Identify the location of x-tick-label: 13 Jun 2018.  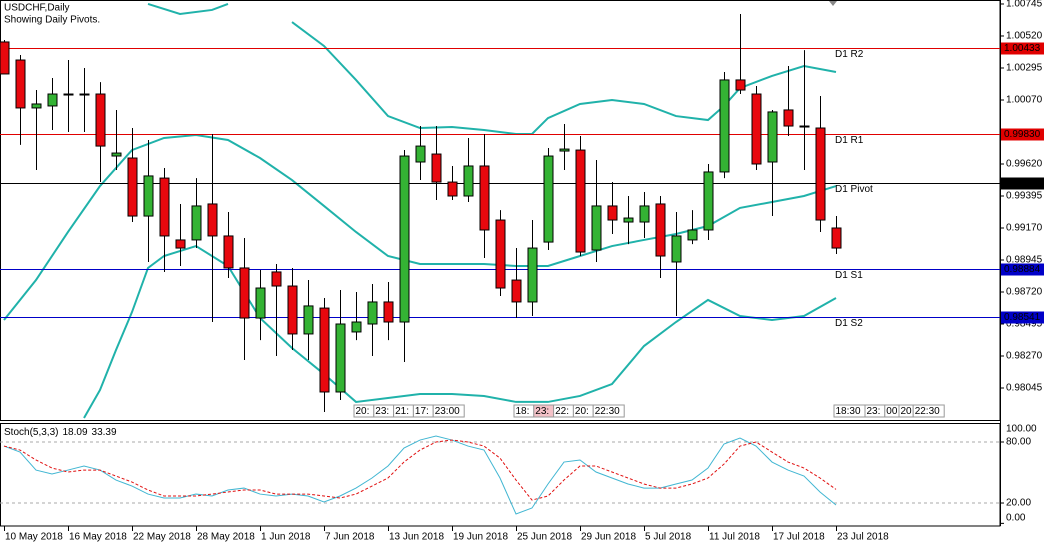
(416, 537).